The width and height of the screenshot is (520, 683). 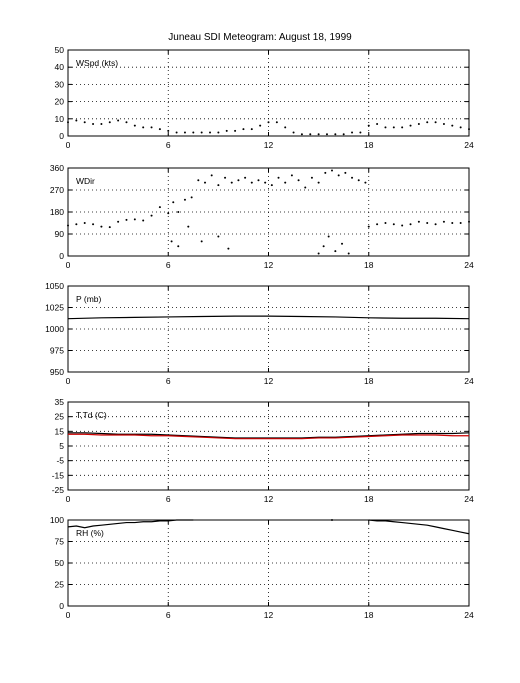 I want to click on wspd-xtick-label: 18, so click(x=369, y=145).